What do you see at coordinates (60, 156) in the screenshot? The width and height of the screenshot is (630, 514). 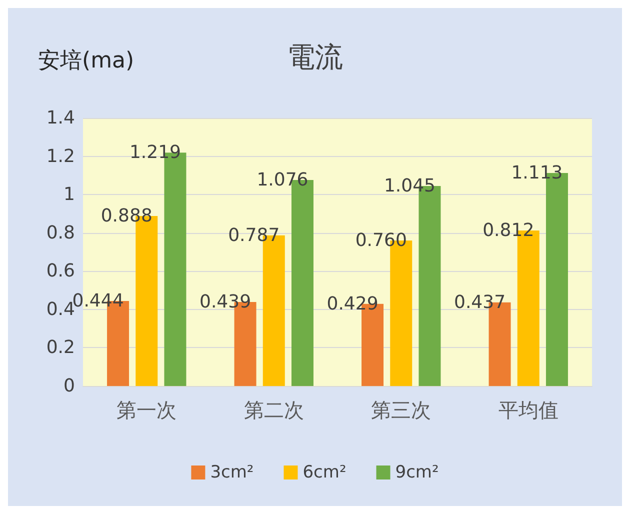 I see `y-tick-label: 1.2` at bounding box center [60, 156].